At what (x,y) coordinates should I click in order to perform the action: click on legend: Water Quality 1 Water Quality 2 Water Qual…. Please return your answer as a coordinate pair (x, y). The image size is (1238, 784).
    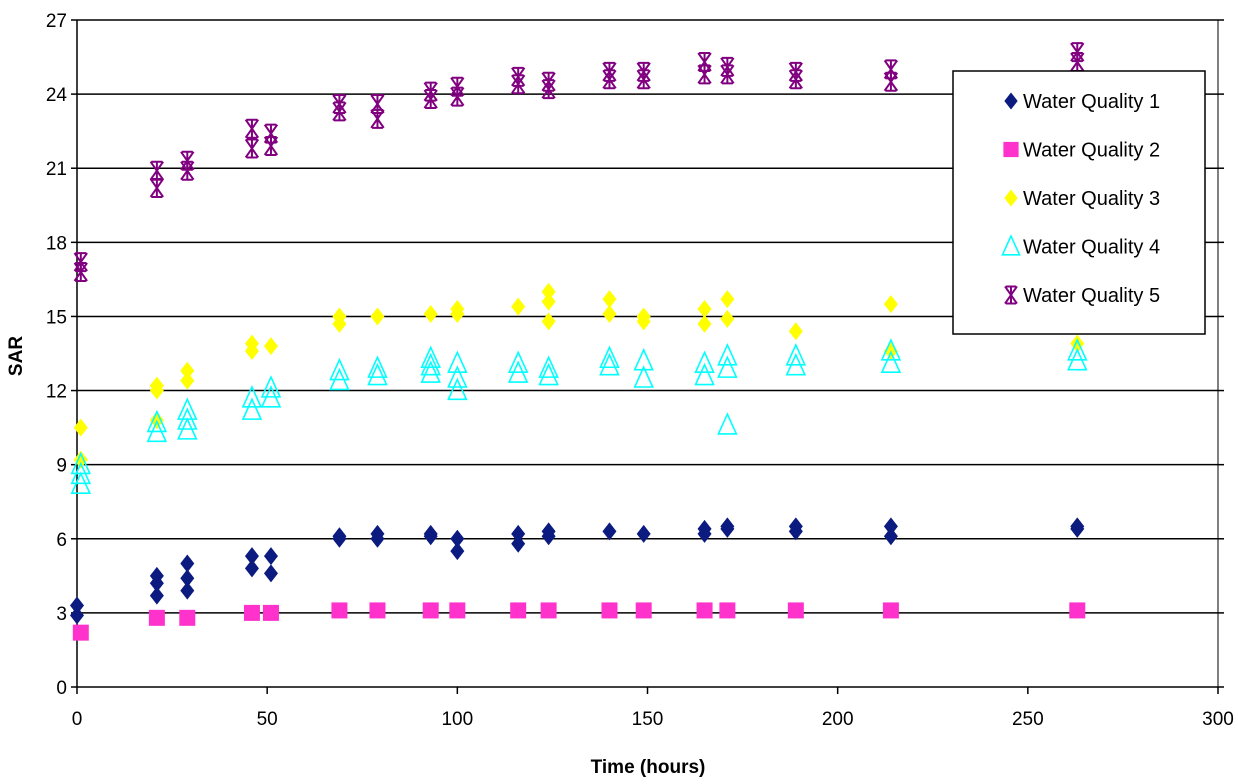
    Looking at the image, I should click on (1079, 202).